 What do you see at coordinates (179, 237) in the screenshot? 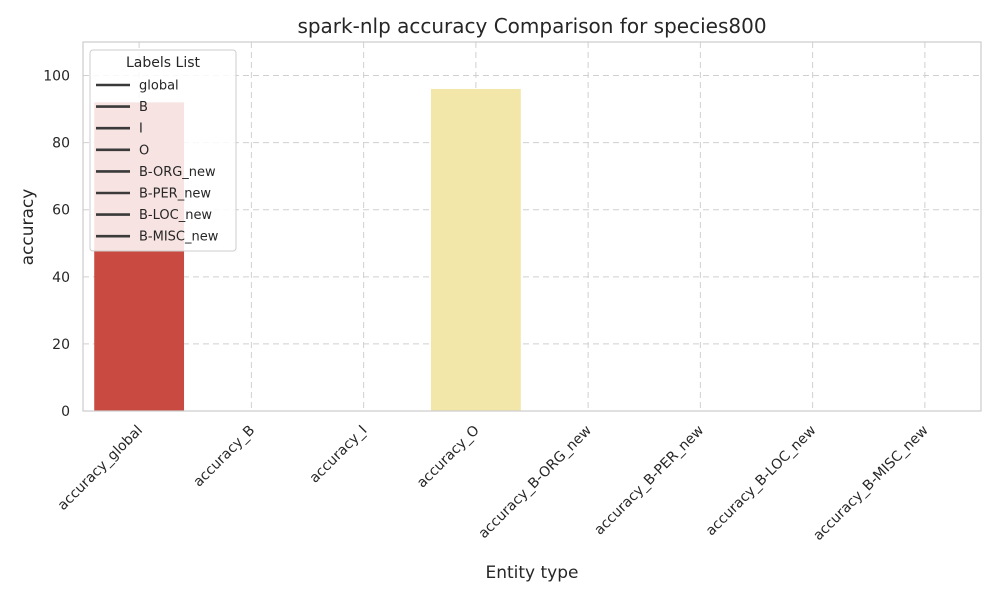
I see `legend-entry-B-MISC_new: B-MISC_new` at bounding box center [179, 237].